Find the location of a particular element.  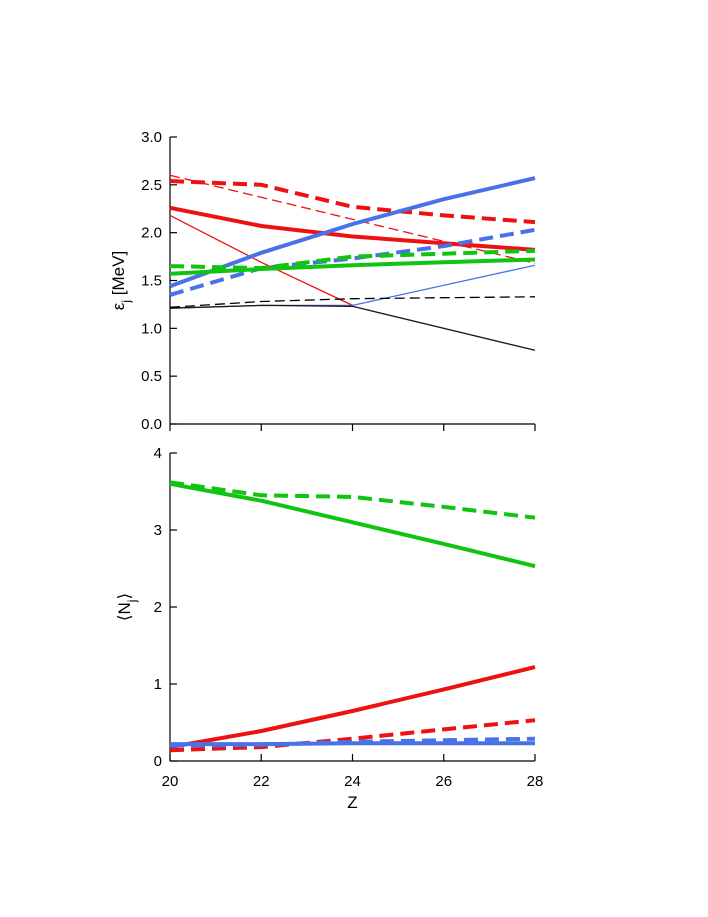

y-tick-label: 3.0 is located at coordinates (151, 137).